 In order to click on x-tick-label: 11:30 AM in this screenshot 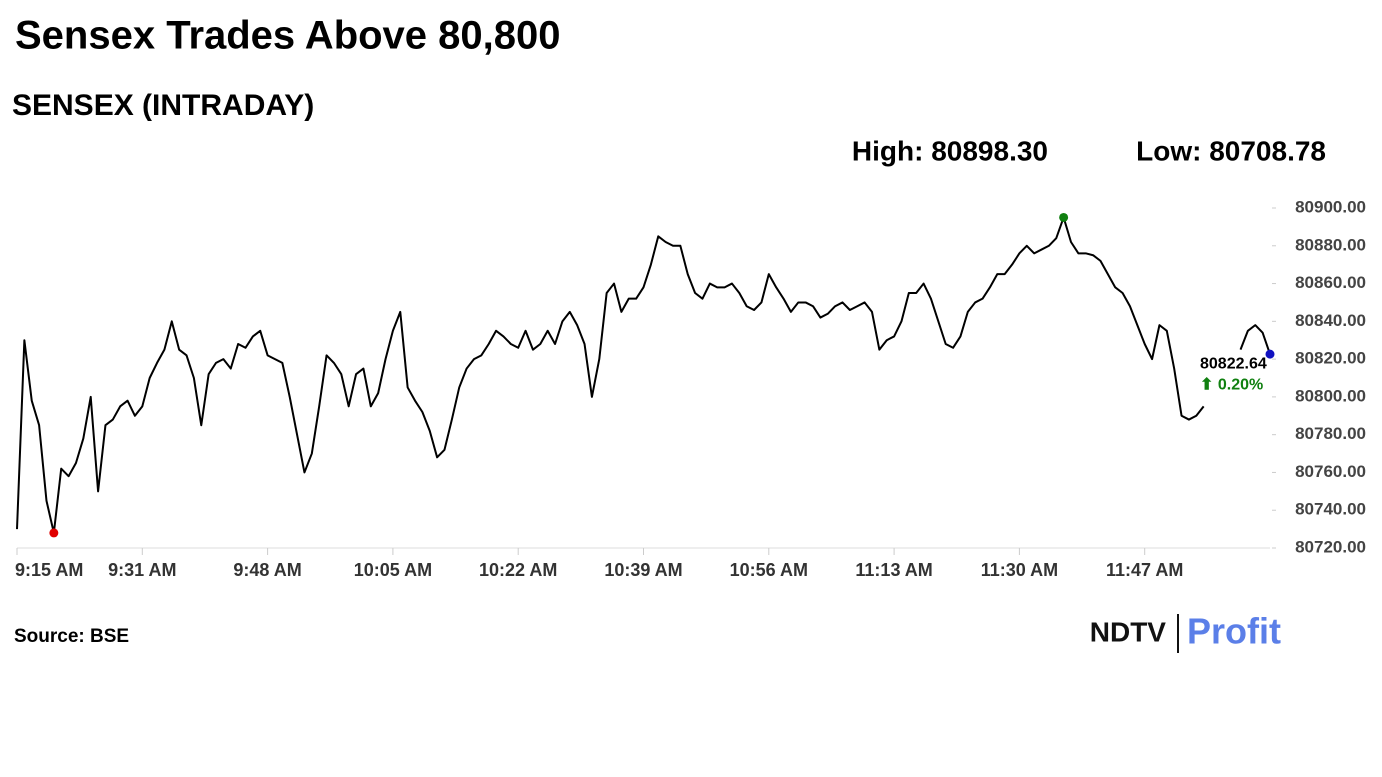, I will do `click(1019, 570)`.